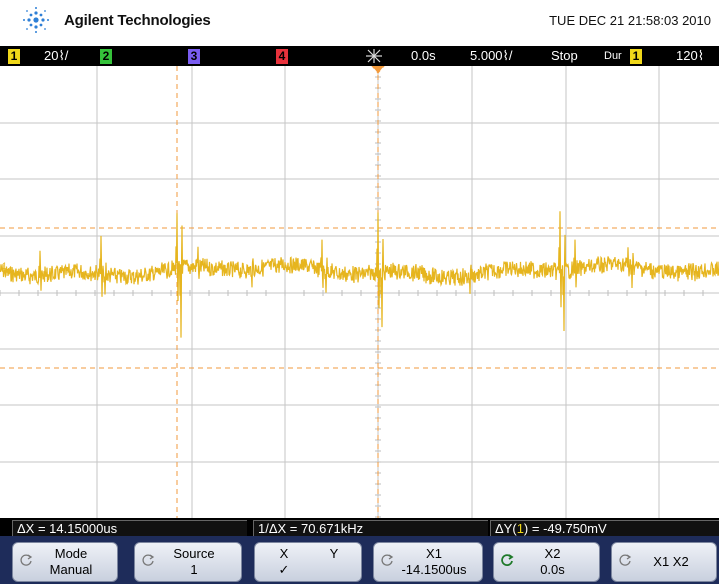 This screenshot has width=719, height=584. Describe the element at coordinates (36, 20) in the screenshot. I see `agilent-logo-icon` at that location.